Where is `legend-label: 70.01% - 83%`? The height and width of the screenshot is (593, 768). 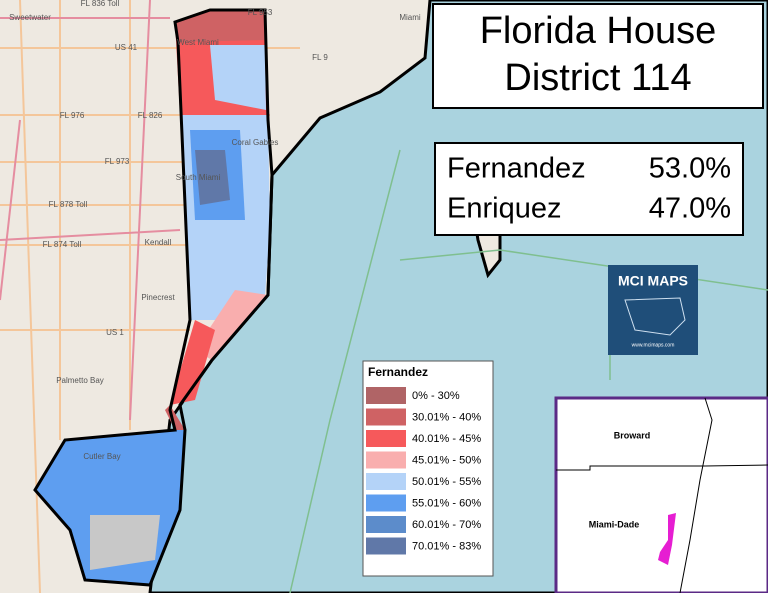
legend-label: 70.01% - 83% is located at coordinates (446, 546).